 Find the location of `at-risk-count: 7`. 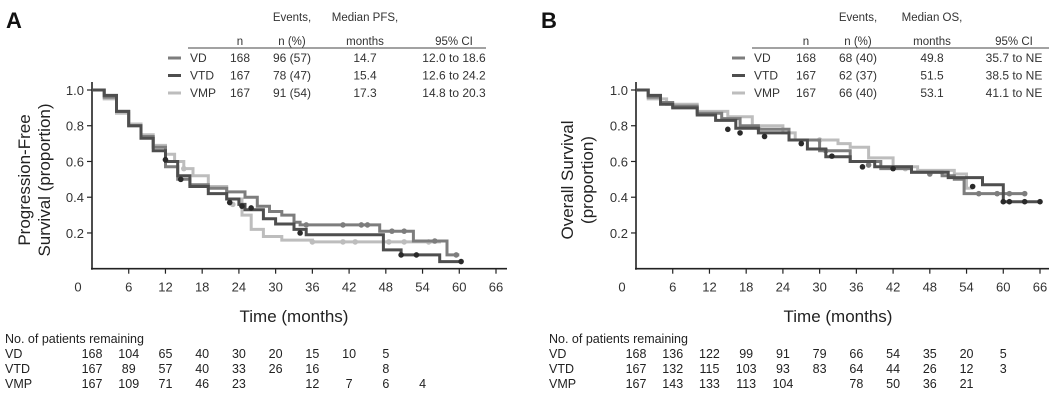

at-risk-count: 7 is located at coordinates (349, 384).